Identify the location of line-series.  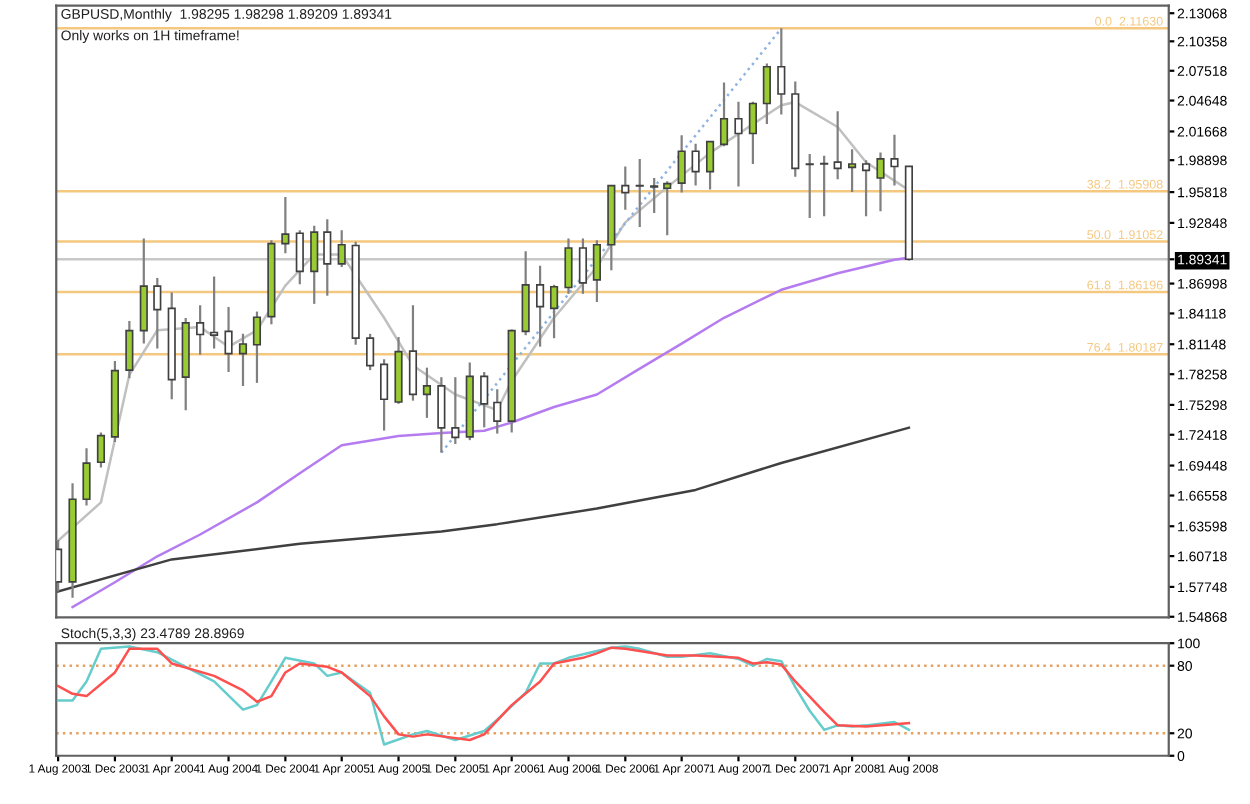
(483, 509).